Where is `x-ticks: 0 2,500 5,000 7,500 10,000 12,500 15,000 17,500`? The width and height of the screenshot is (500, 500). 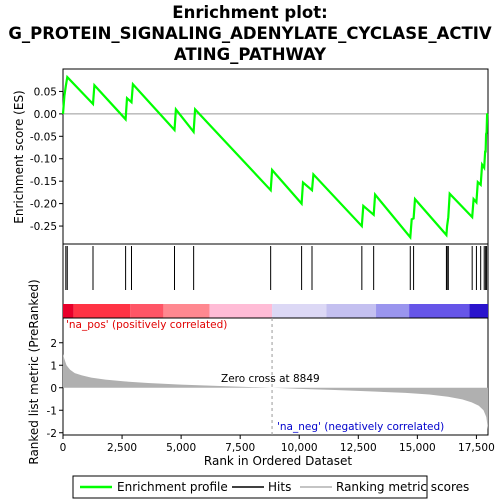 x-ticks: 0 2,500 5,000 7,500 10,000 12,500 15,000 17,500 is located at coordinates (277, 444).